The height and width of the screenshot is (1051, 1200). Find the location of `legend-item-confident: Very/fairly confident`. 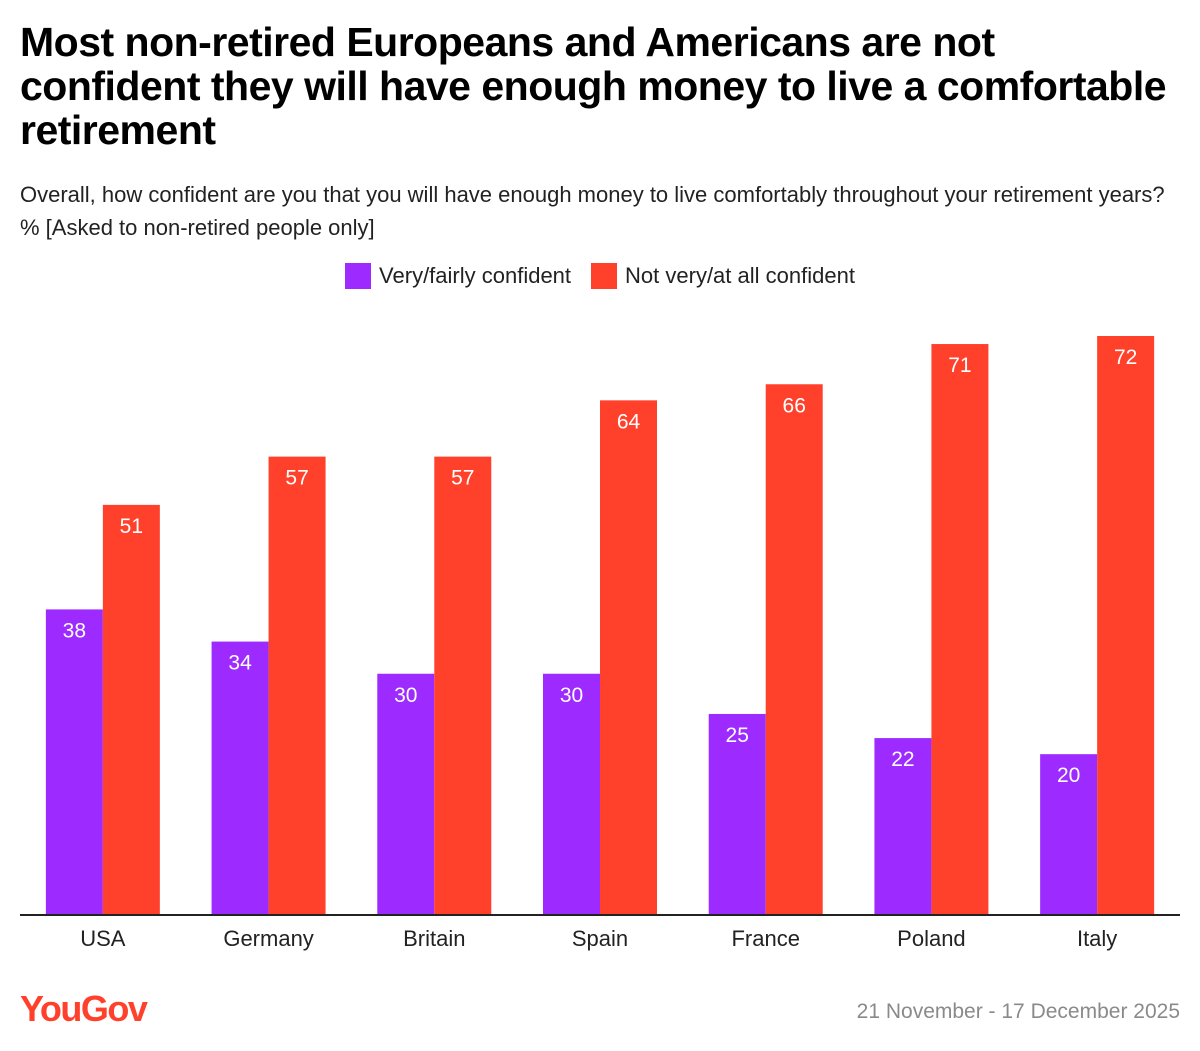

legend-item-confident: Very/fairly confident is located at coordinates (458, 276).